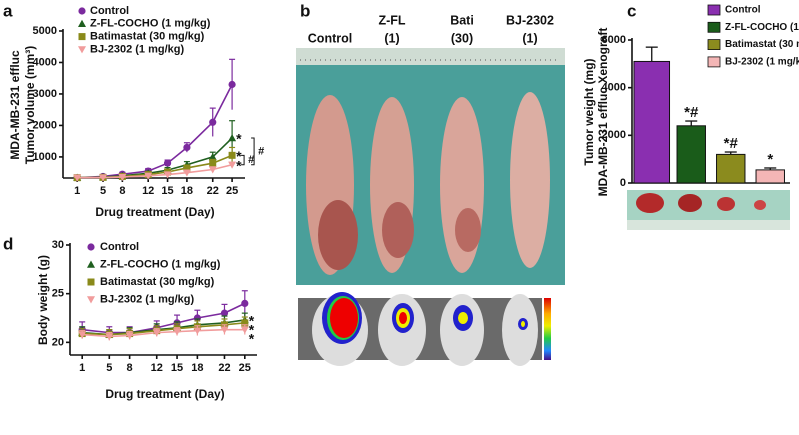  What do you see at coordinates (589, 111) in the screenshot?
I see `y-axis-label: Tumor weight (mg)` at bounding box center [589, 111].